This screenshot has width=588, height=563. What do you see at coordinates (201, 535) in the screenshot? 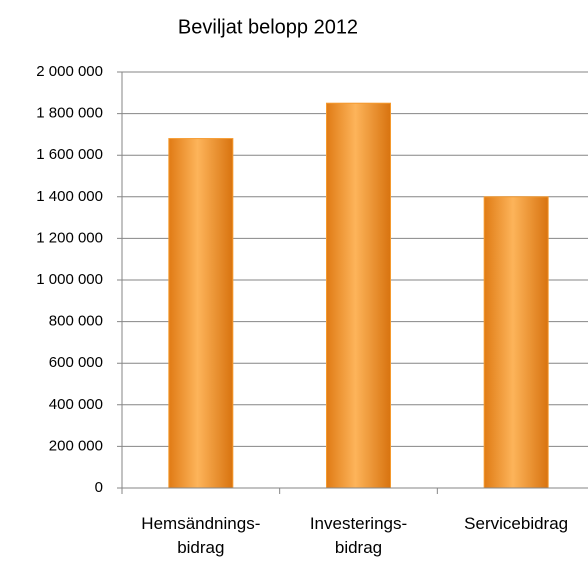
I see `x-tick-label: Hemsändnings-bidrag` at bounding box center [201, 535].